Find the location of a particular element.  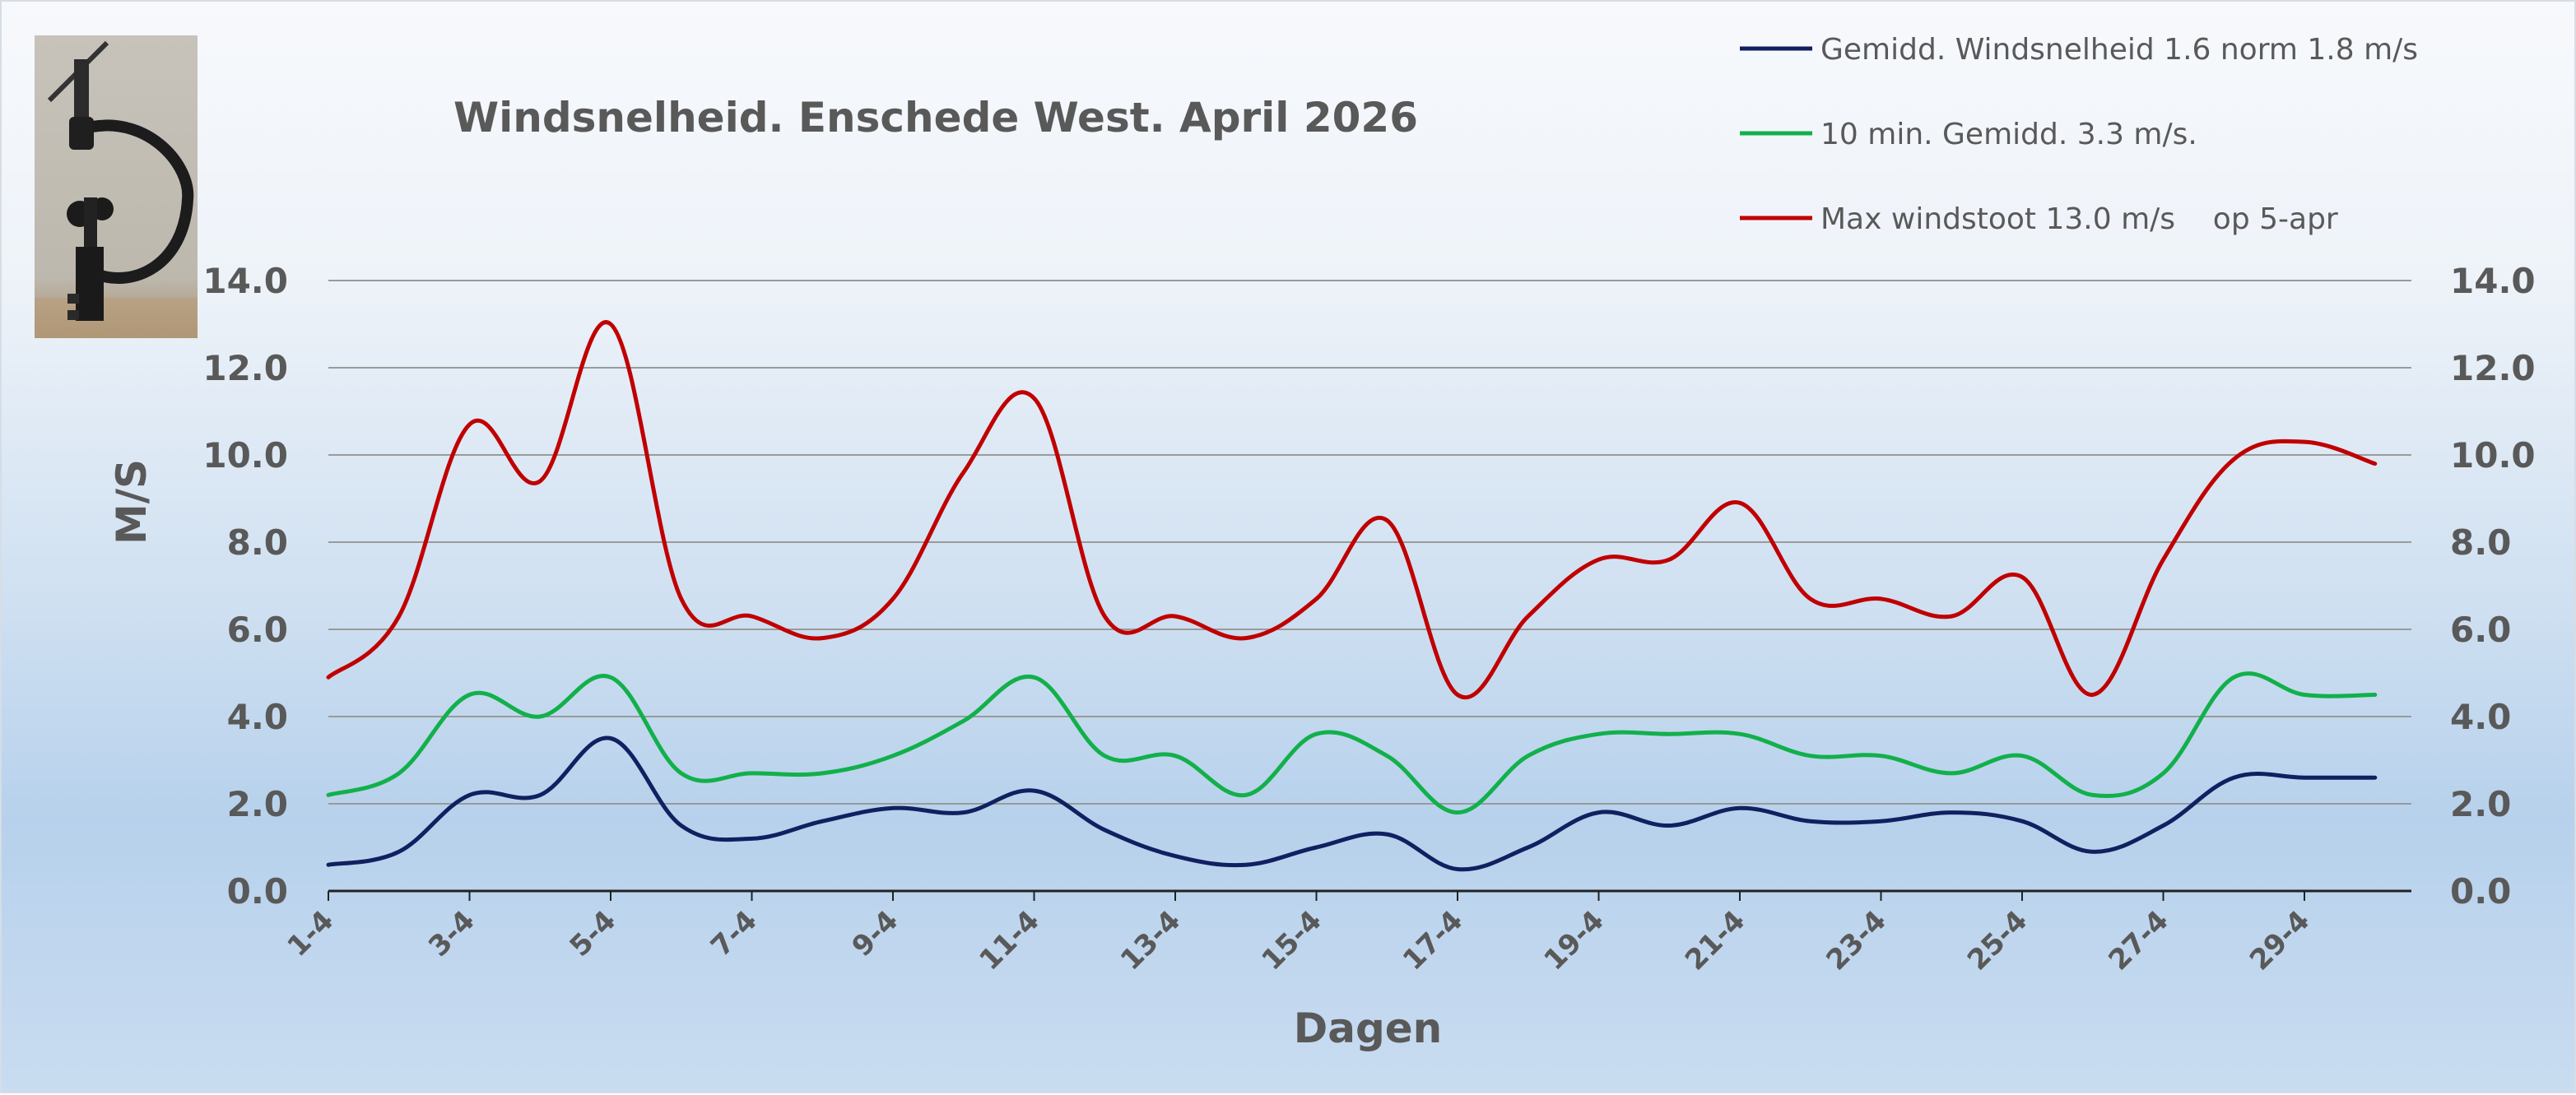

x-tick-label: 15-4 is located at coordinates (1291, 940).